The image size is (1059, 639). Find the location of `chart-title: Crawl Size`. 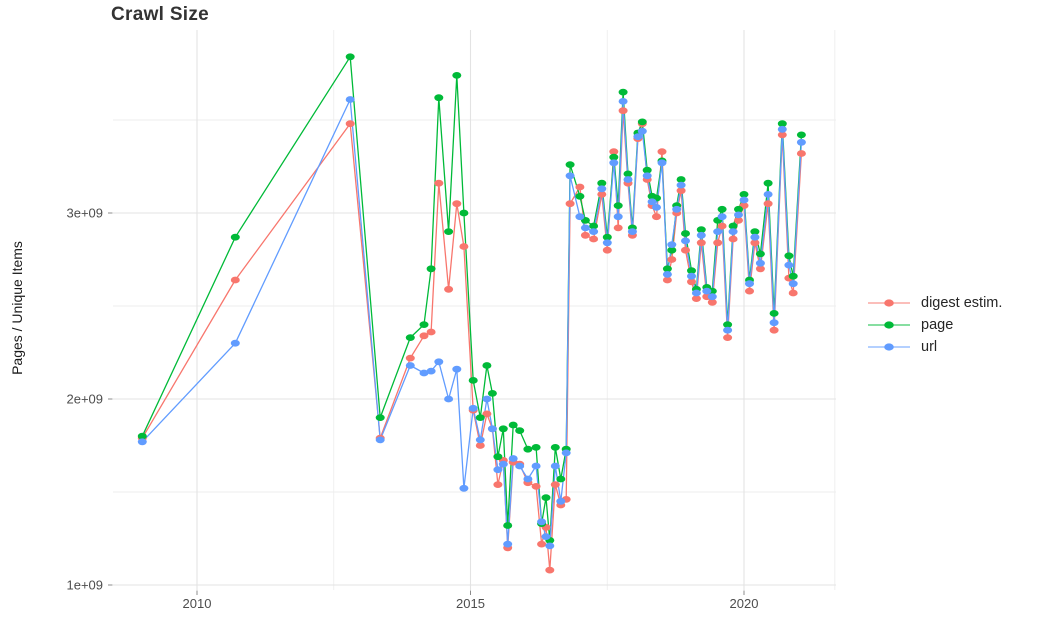

chart-title: Crawl Size is located at coordinates (160, 14).